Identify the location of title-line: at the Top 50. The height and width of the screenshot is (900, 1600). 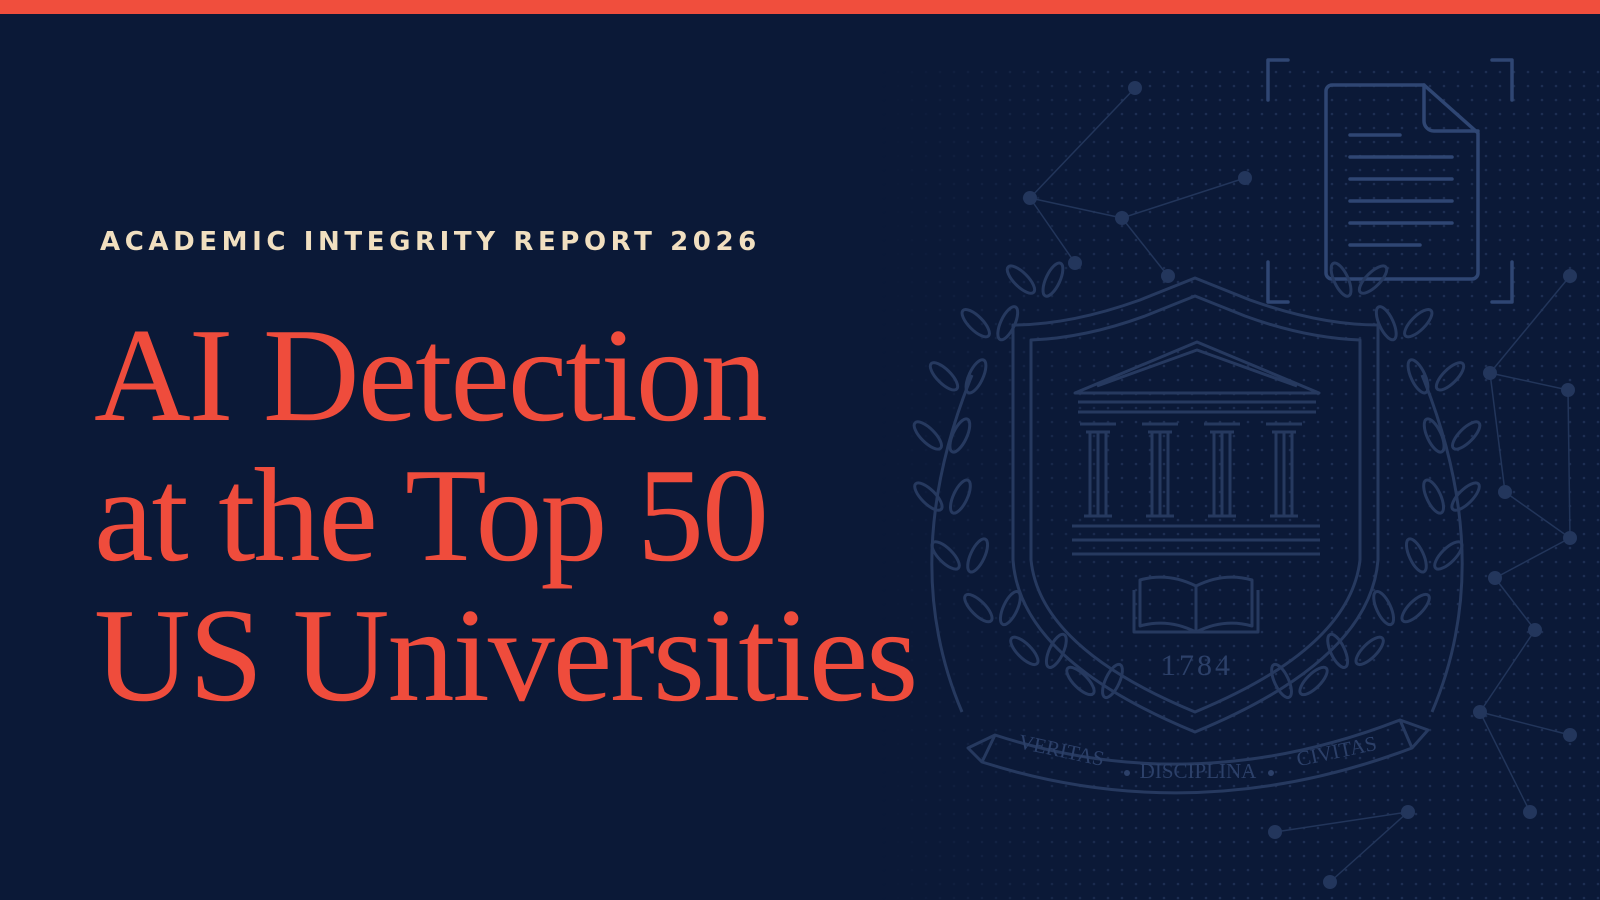
(430, 515).